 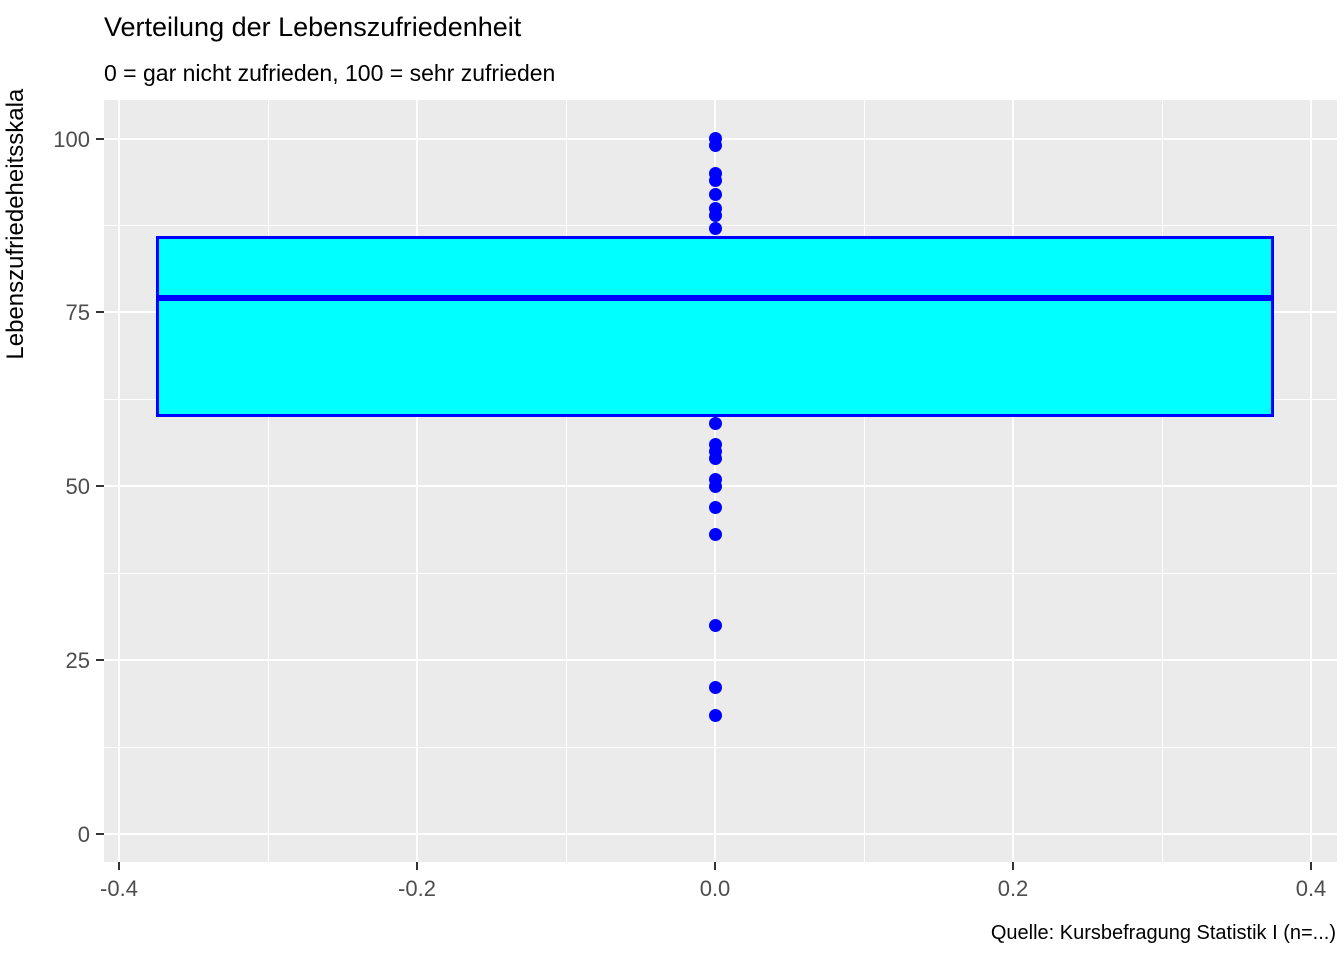 What do you see at coordinates (715, 888) in the screenshot?
I see `x-tick-label: 0.0` at bounding box center [715, 888].